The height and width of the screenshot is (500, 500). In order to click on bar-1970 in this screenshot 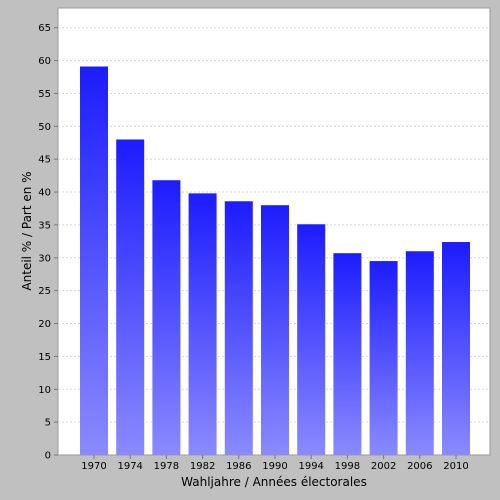, I will do `click(94, 261)`.